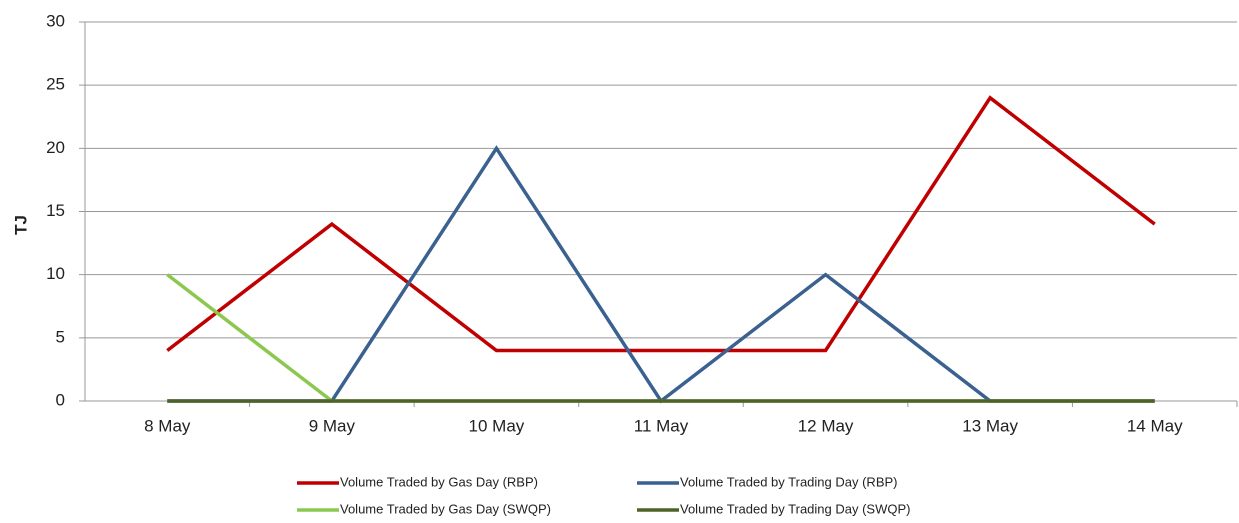 Image resolution: width=1239 pixels, height=523 pixels. Describe the element at coordinates (55, 20) in the screenshot. I see `y-tick-label: 30` at that location.